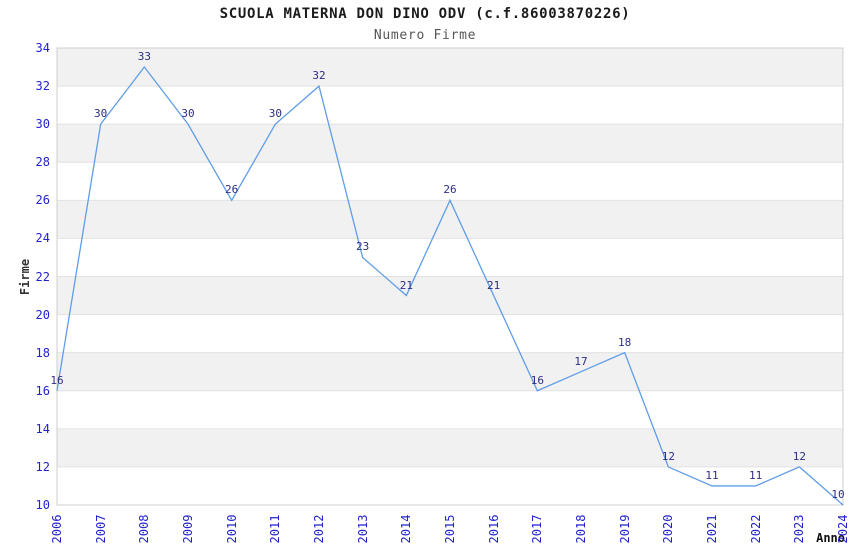 Image resolution: width=850 pixels, height=550 pixels. Describe the element at coordinates (625, 342) in the screenshot. I see `data-point-label: 18` at that location.